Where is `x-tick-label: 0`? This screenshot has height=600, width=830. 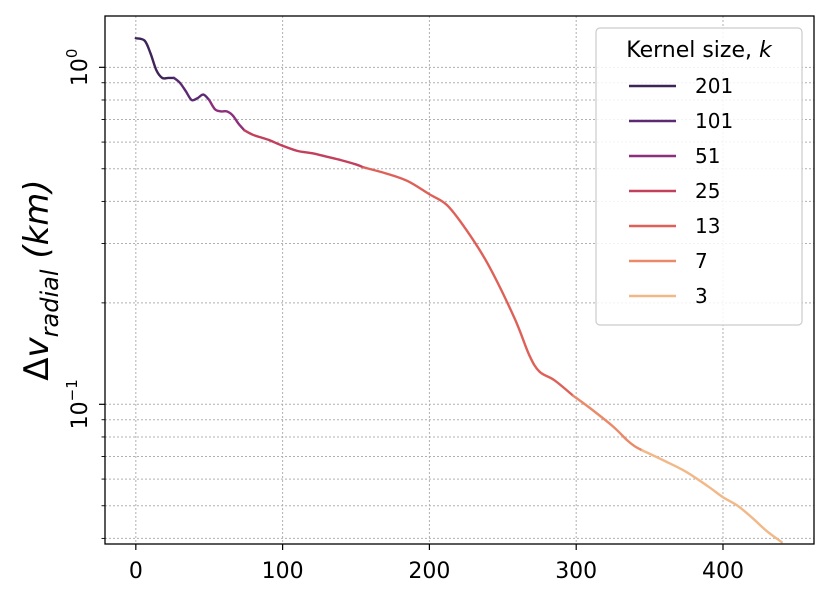
x-tick-label: 0 is located at coordinates (136, 571).